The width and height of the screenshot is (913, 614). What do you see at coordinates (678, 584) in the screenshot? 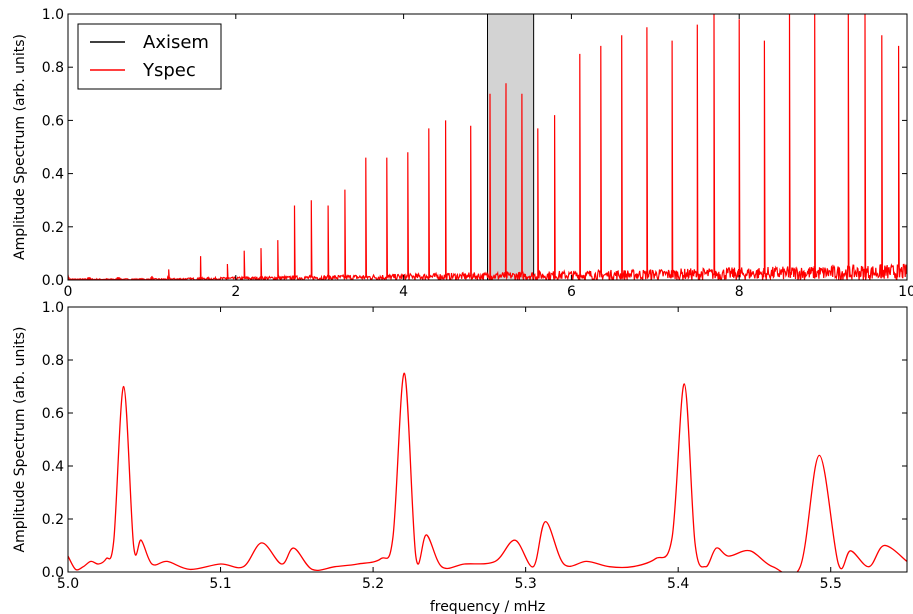
I see `x-tick-label: 5.4` at bounding box center [678, 584].